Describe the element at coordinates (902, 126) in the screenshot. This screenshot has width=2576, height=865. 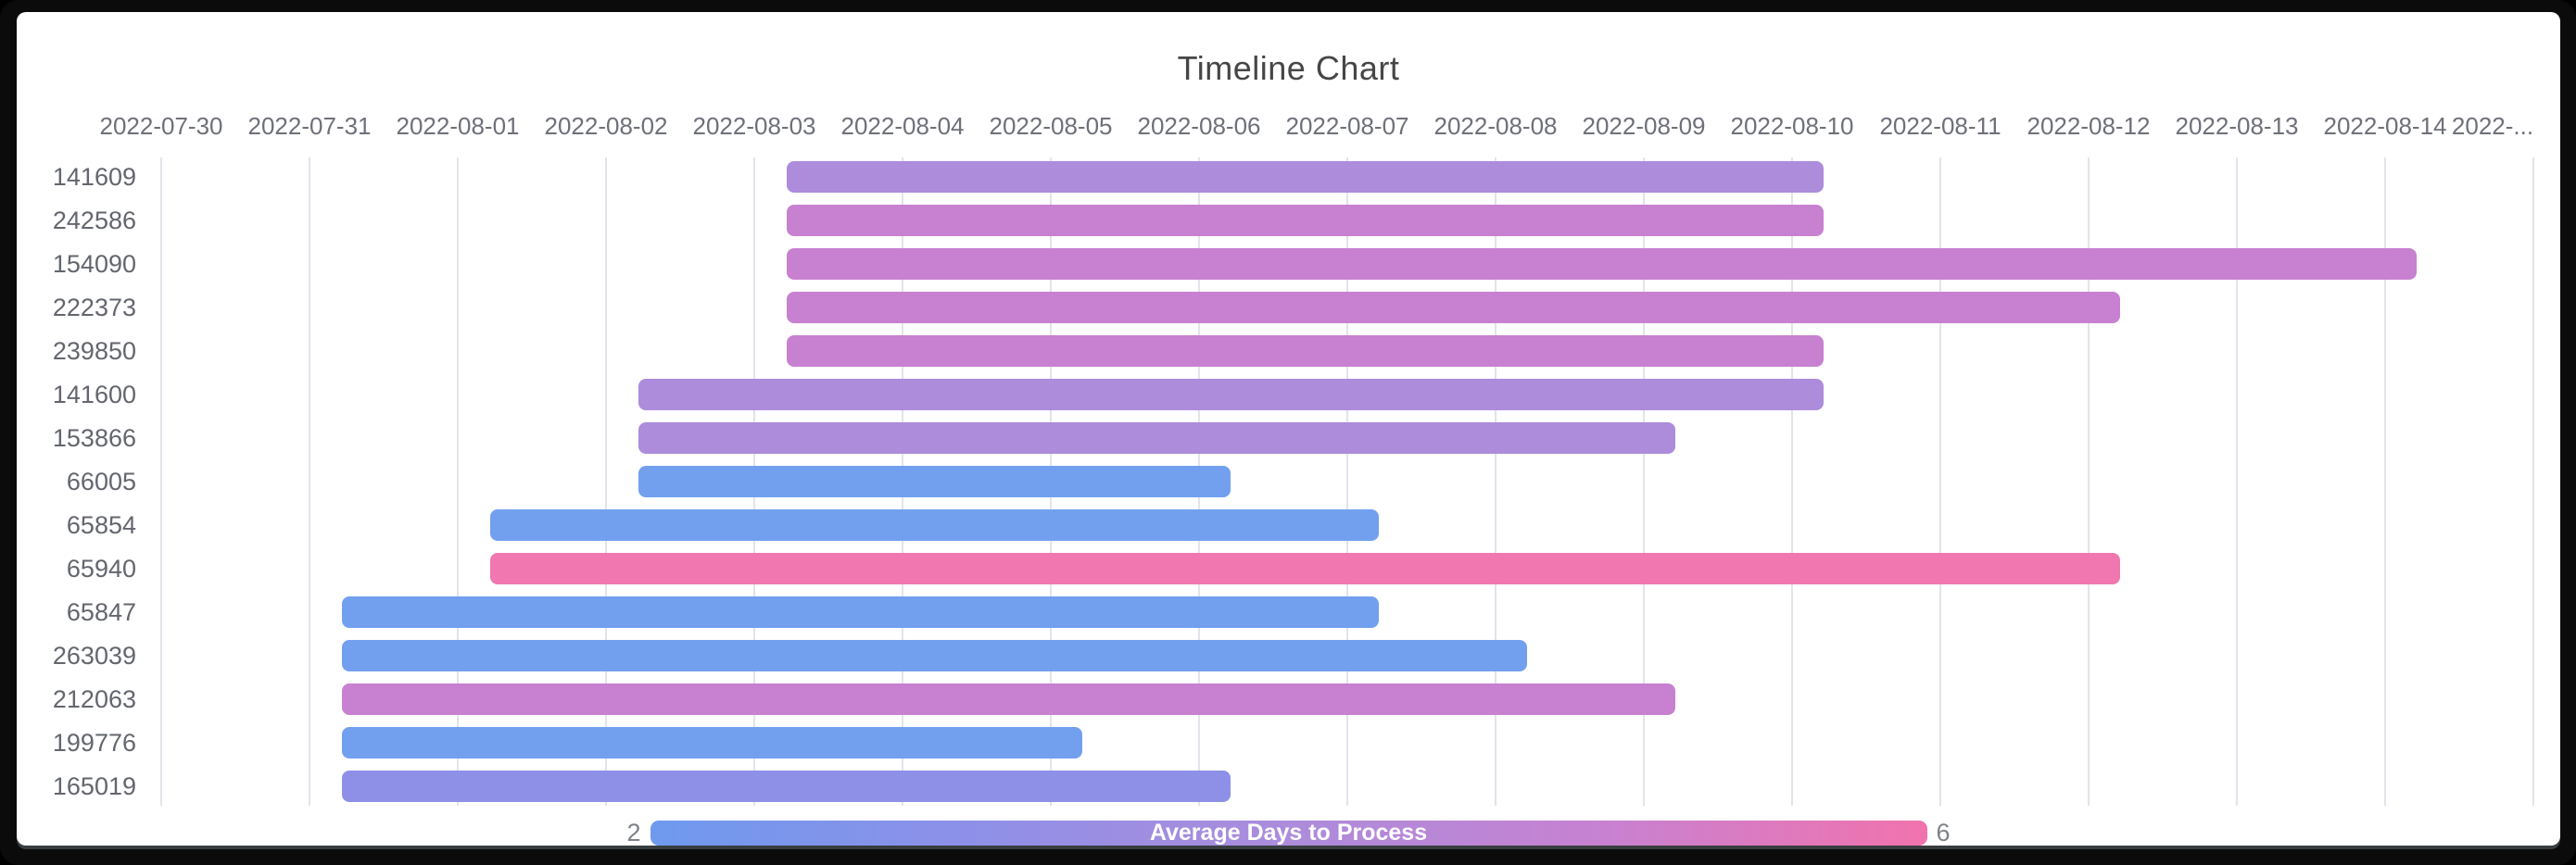
I see `x-axis-label: 2022-08-04` at that location.